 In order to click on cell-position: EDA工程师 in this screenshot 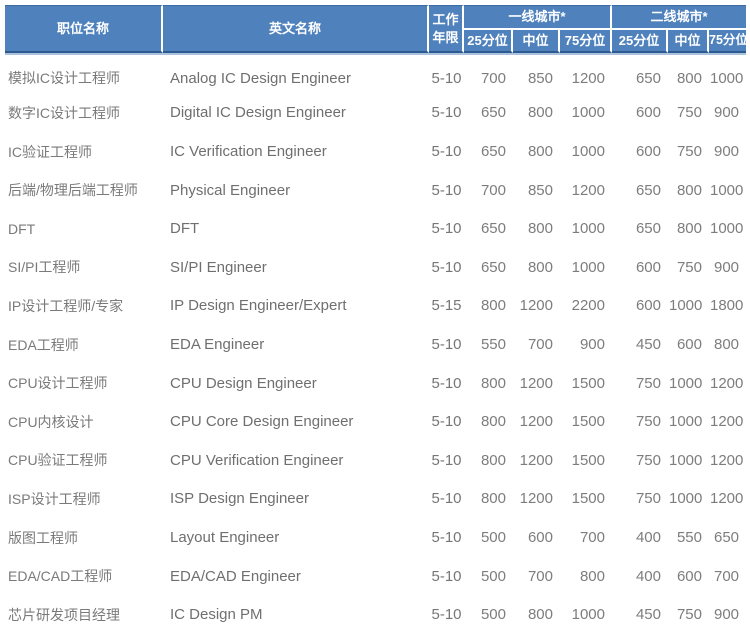, I will do `click(43, 344)`.